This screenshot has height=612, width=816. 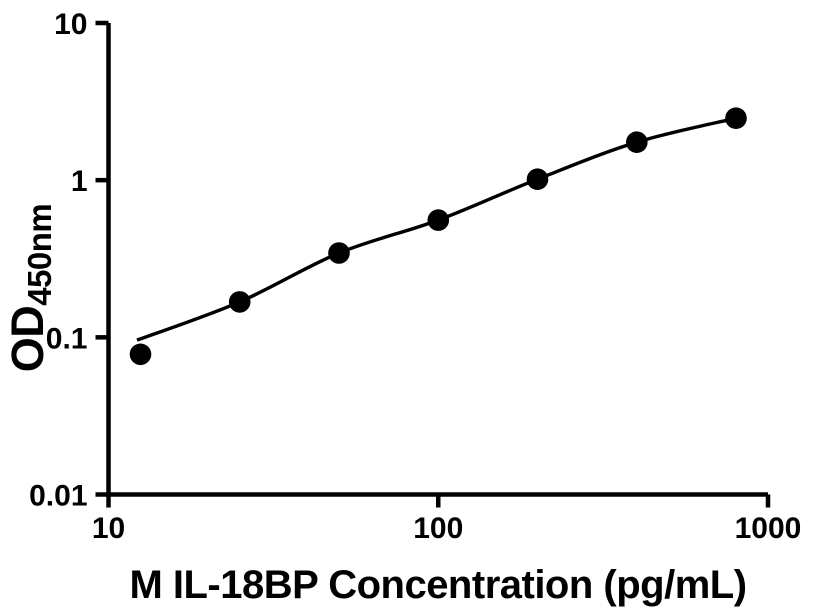 What do you see at coordinates (39, 255) in the screenshot?
I see `y-axis-title-subscript: 450nm` at bounding box center [39, 255].